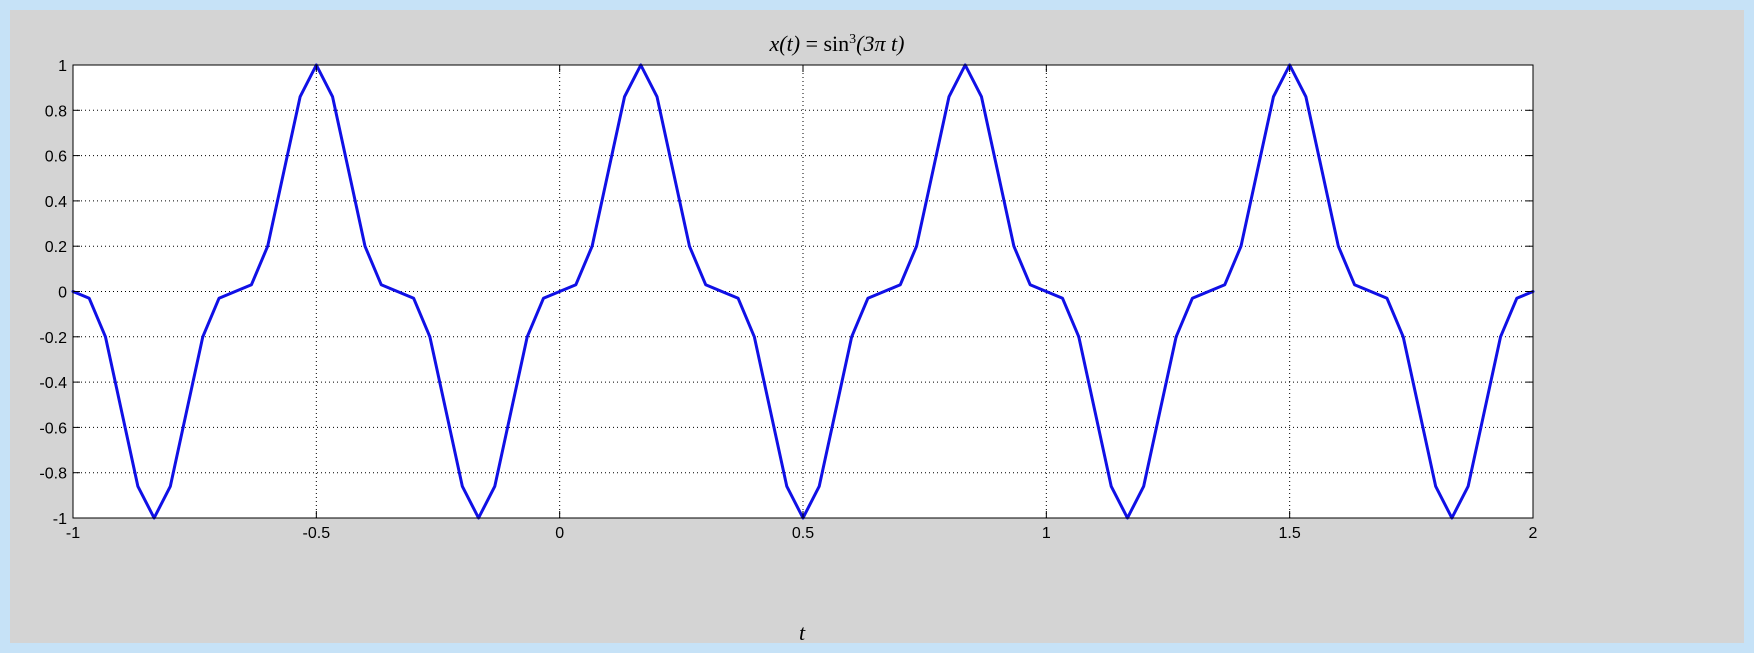 The height and width of the screenshot is (653, 1754). What do you see at coordinates (60, 519) in the screenshot?
I see `y-tick-label: -1` at bounding box center [60, 519].